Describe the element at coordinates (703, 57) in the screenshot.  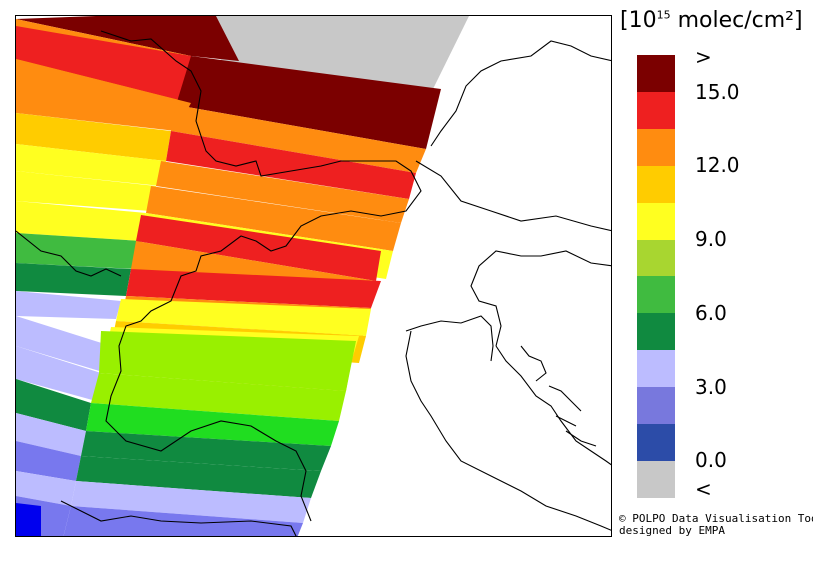
I see `legend-label: >` at that location.